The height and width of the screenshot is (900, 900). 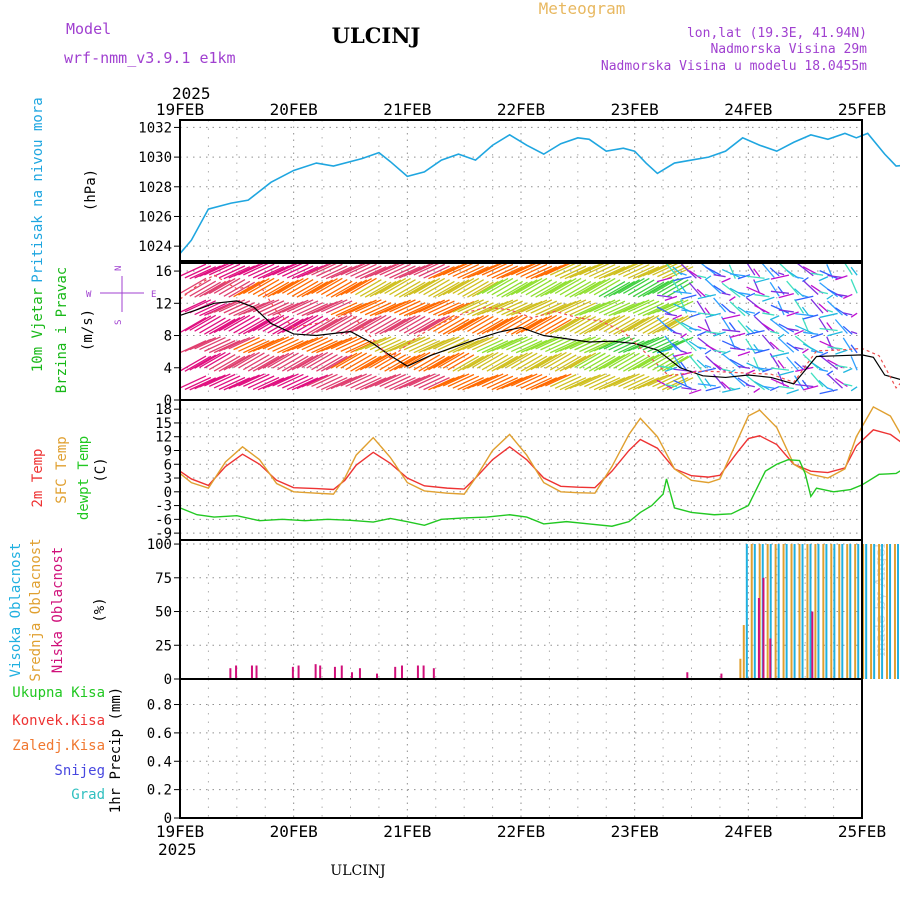 I want to click on compass-s: S, so click(x=119, y=322).